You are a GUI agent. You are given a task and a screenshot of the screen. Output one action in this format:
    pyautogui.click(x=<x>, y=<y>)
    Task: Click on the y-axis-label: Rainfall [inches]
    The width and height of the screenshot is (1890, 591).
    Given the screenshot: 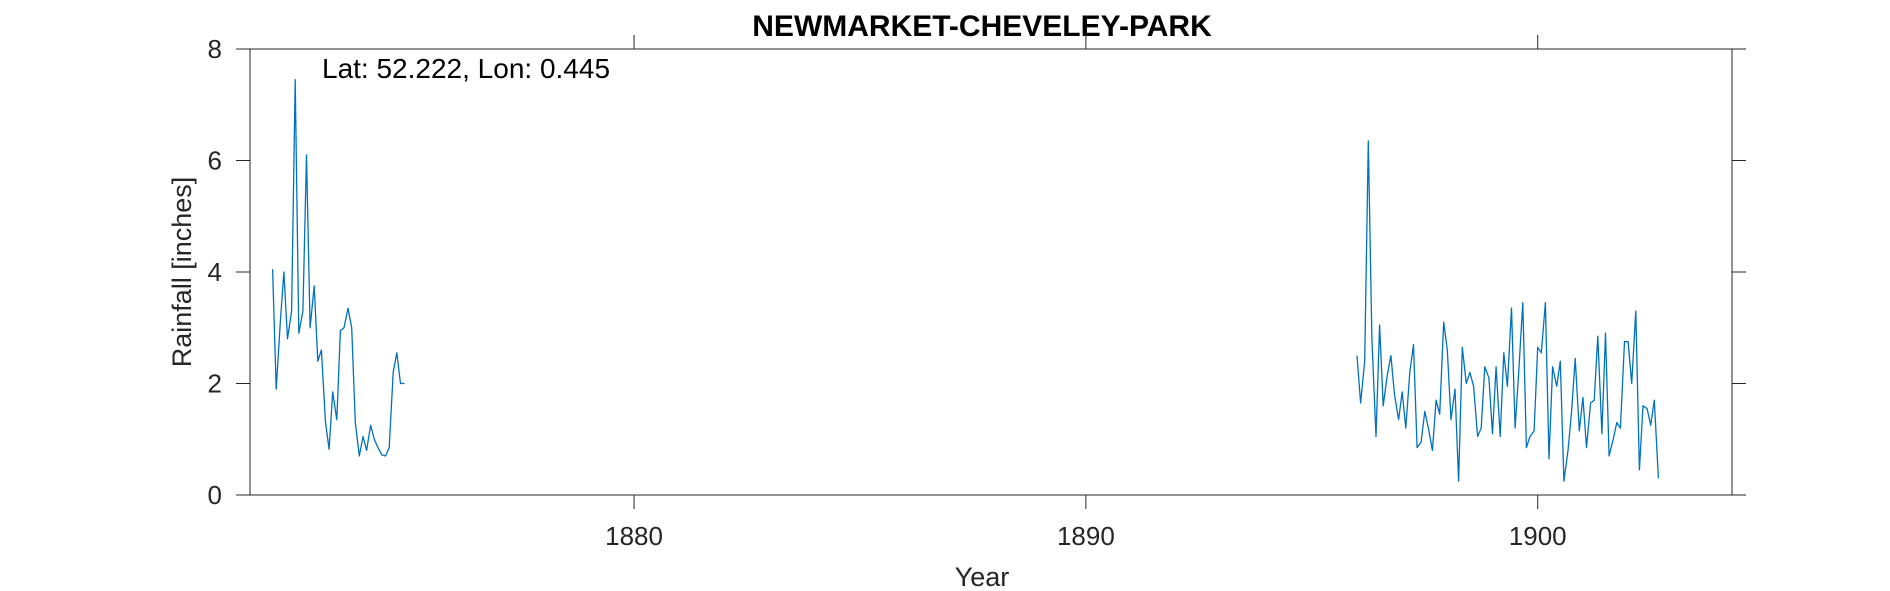 What is the action you would take?
    pyautogui.click(x=182, y=272)
    